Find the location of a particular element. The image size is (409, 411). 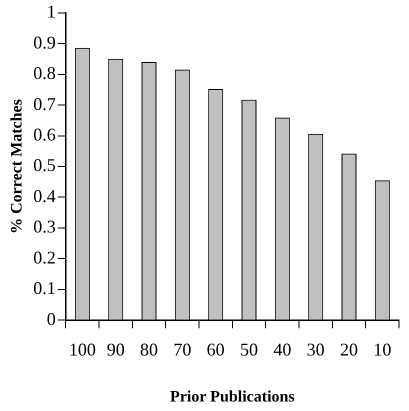

x-tick-label: 30 is located at coordinates (315, 350).